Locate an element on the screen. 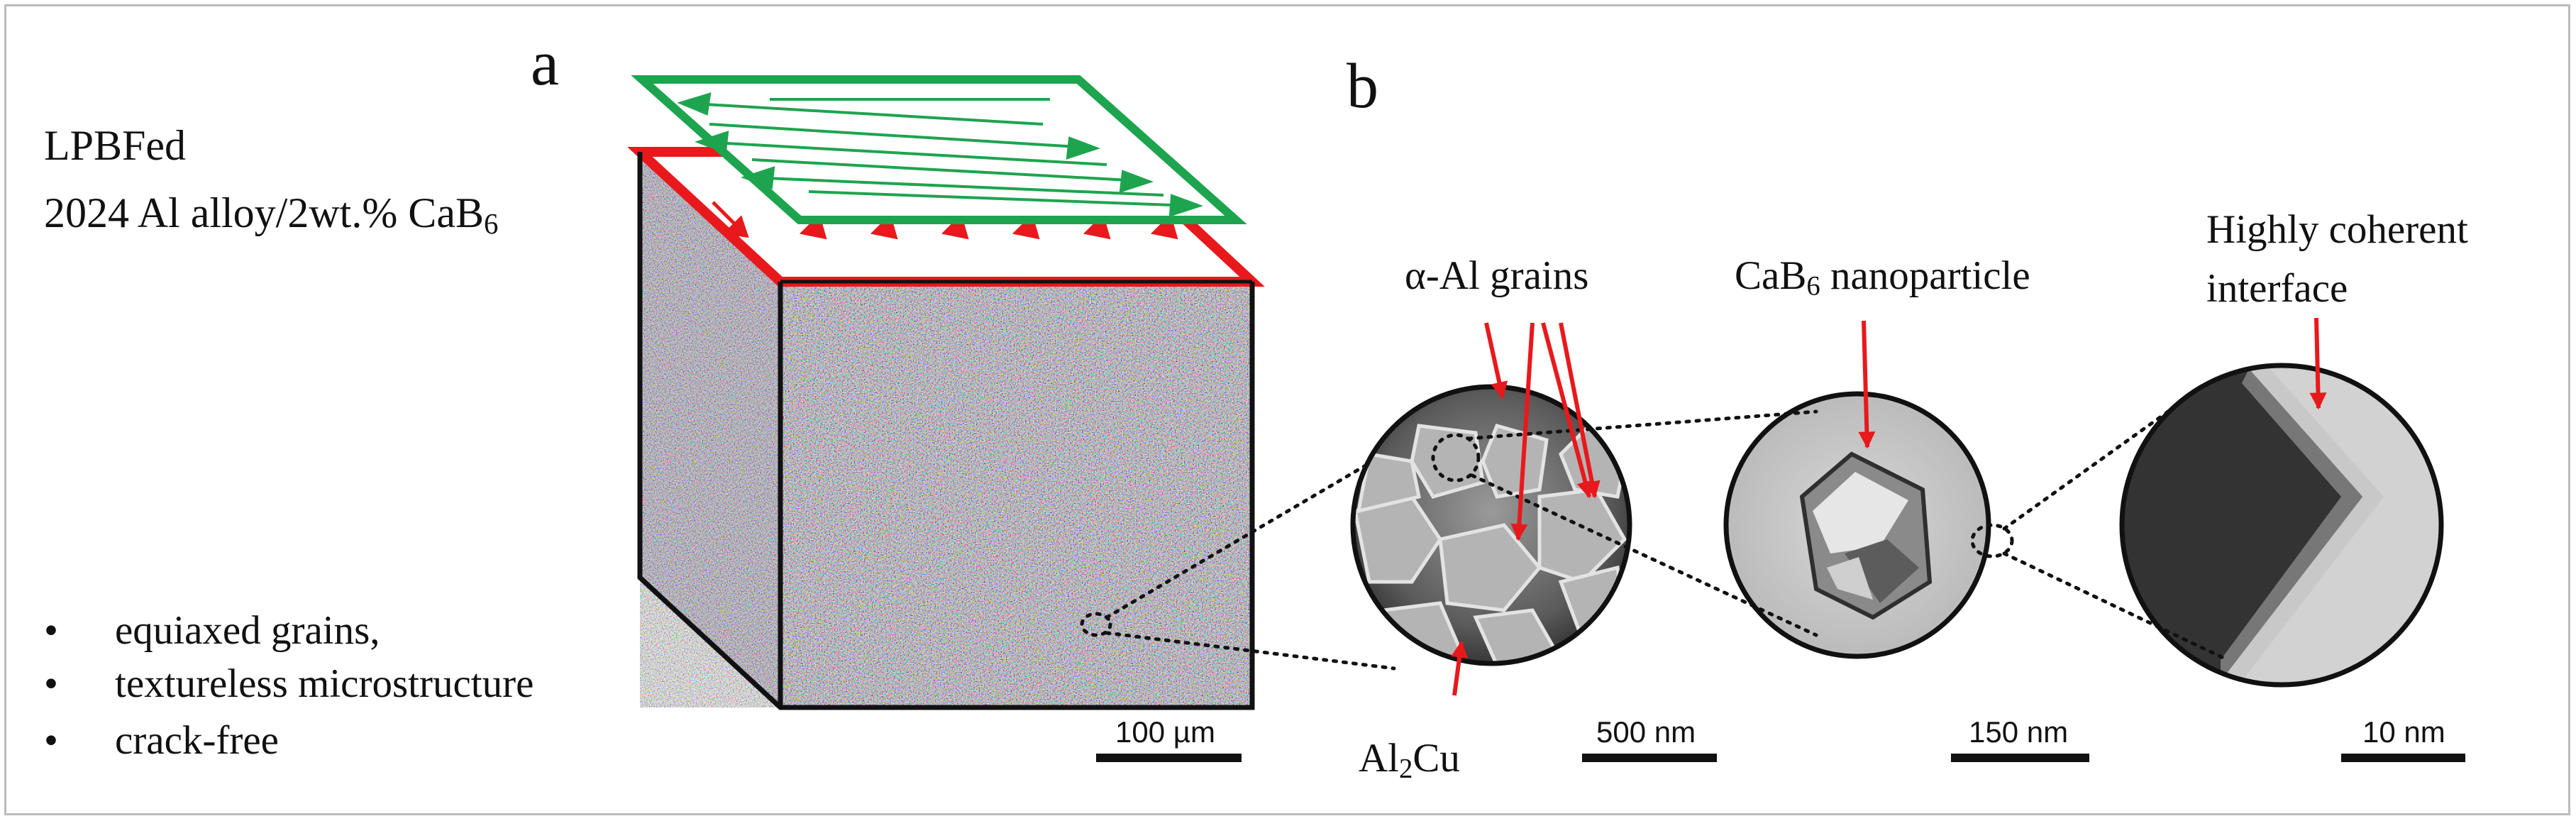 This screenshot has width=2576, height=821. scale-bar-500nm is located at coordinates (1649, 758).